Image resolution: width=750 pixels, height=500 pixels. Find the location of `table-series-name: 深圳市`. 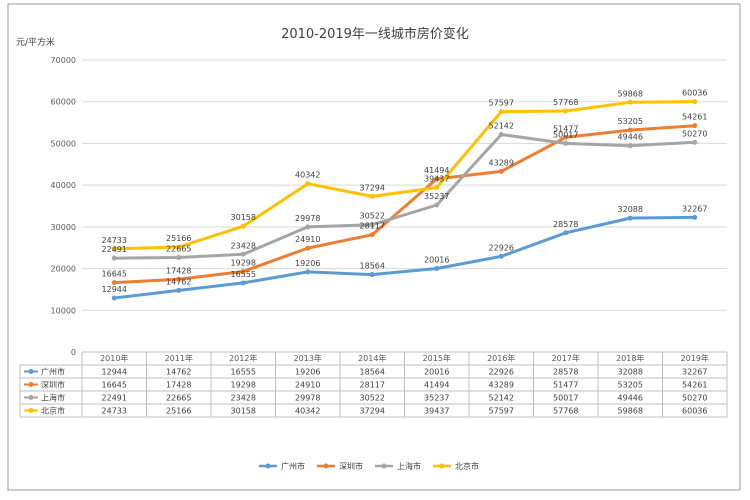

table-series-name: 深圳市 is located at coordinates (53, 385).